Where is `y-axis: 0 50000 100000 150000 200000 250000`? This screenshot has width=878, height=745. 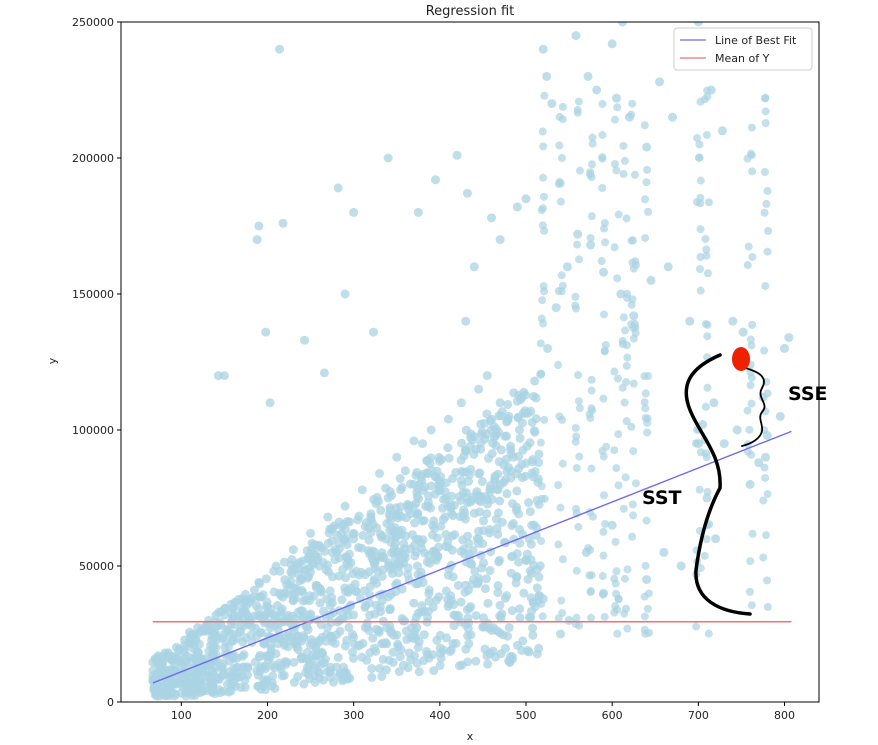
y-axis: 0 50000 100000 150000 200000 250000 is located at coordinates (96, 362).